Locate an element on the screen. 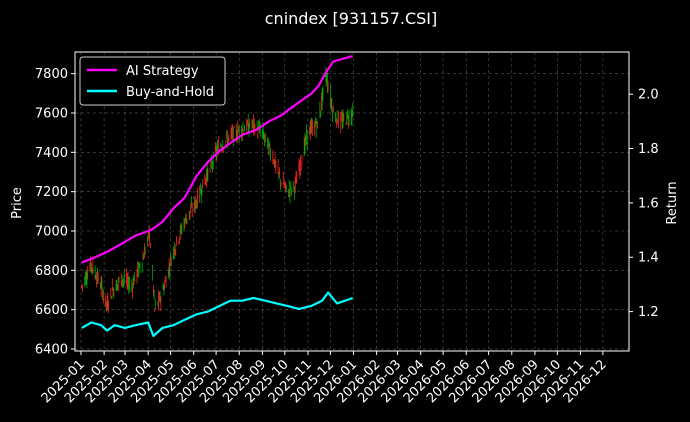 The height and width of the screenshot is (422, 690). y-tick-label: 7600 is located at coordinates (51, 113).